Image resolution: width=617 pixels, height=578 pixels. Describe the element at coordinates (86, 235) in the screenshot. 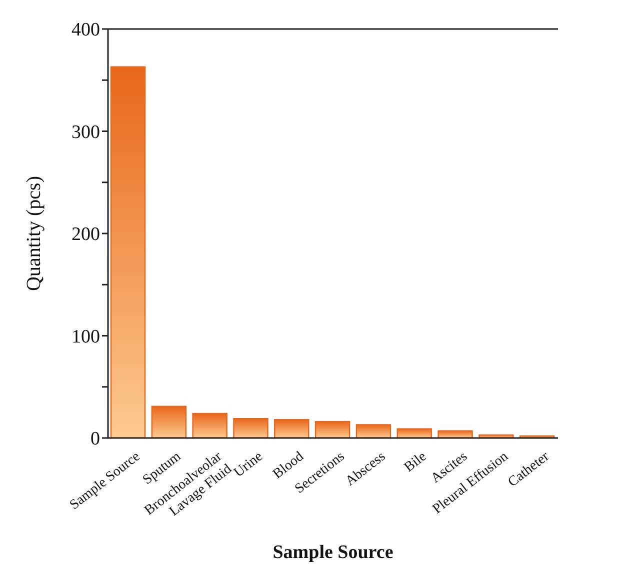

I see `y-tick-label: 200` at that location.